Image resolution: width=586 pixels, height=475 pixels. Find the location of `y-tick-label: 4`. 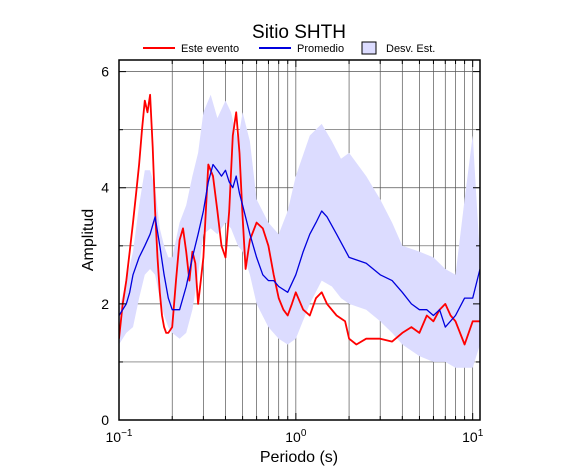

y-tick-label: 4 is located at coordinates (105, 188).